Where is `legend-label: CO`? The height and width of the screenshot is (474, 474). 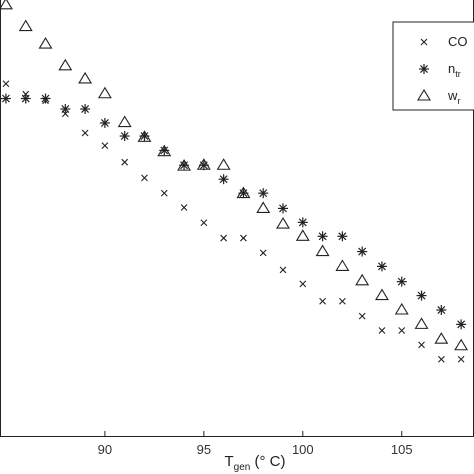
legend-label: CO is located at coordinates (458, 41).